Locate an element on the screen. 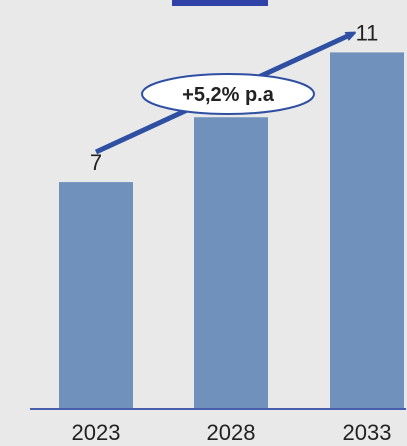 The image size is (407, 446). x-tick-label-2028: 2028 is located at coordinates (231, 432).